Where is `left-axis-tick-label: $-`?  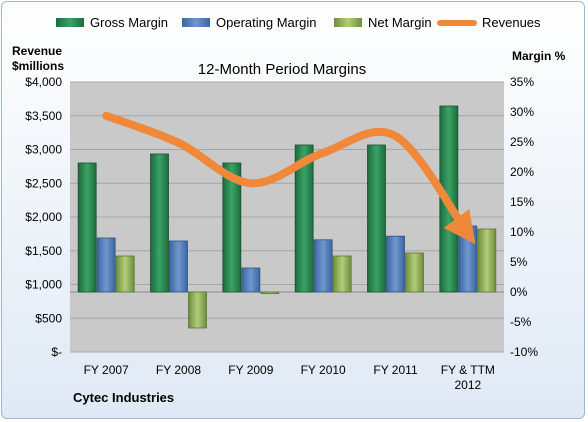
left-axis-tick-label: $- is located at coordinates (56, 352).